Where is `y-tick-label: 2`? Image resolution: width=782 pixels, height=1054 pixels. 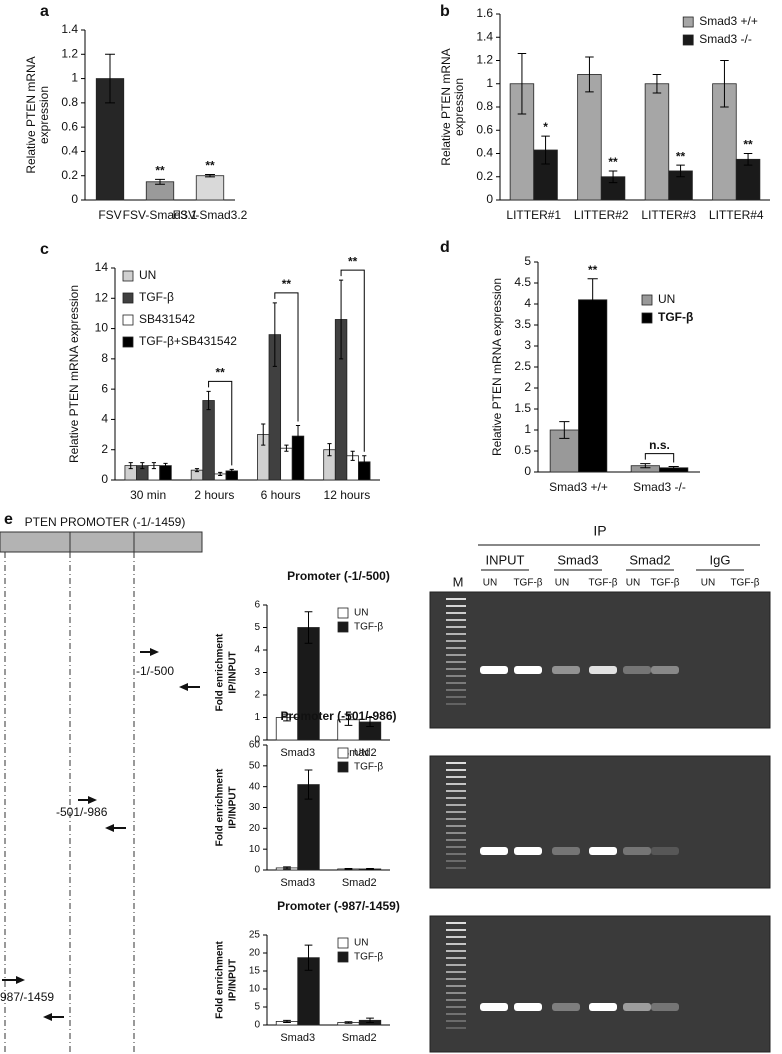 y-tick-label: 2 is located at coordinates (527, 387).